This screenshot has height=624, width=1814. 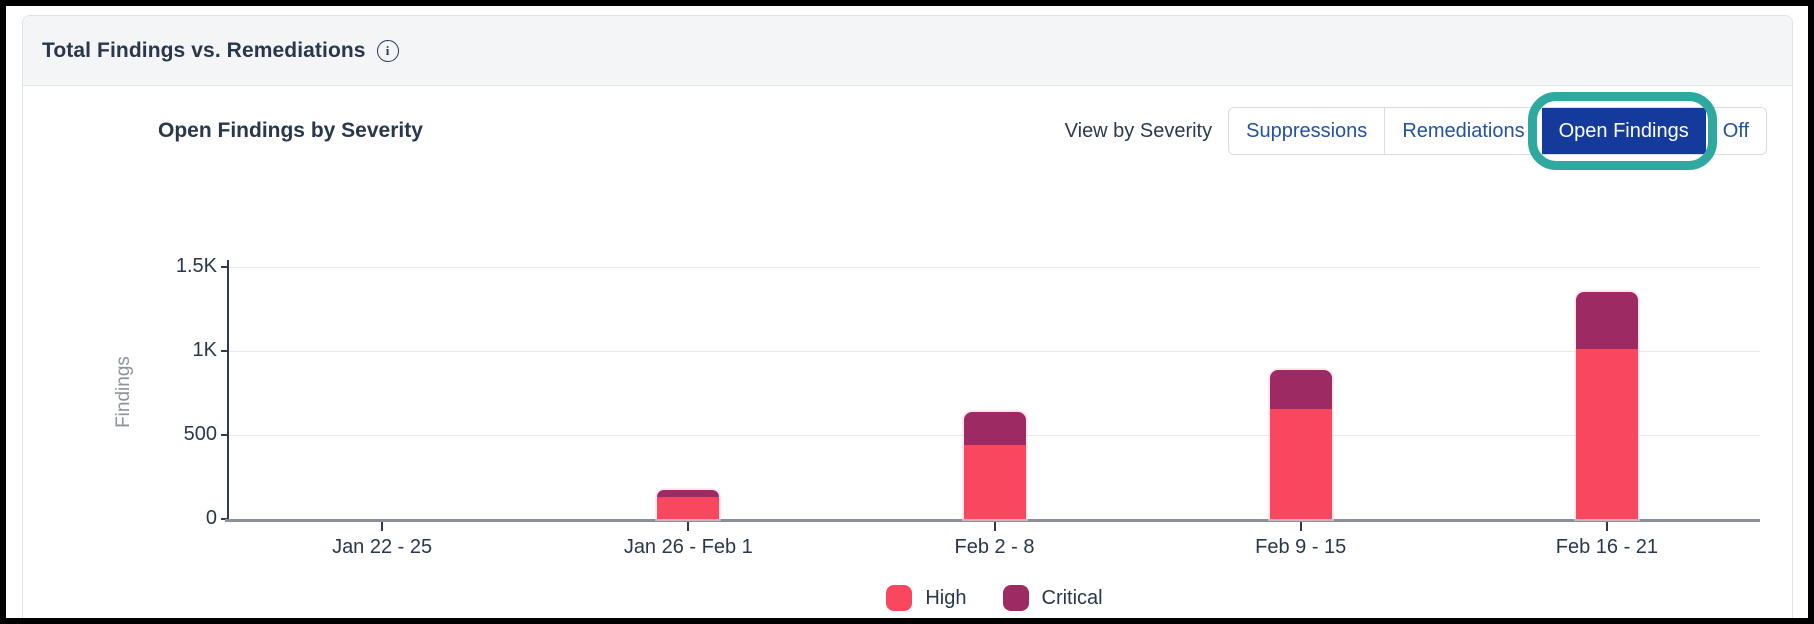 I want to click on legend-item-critical: Critical, so click(x=1052, y=598).